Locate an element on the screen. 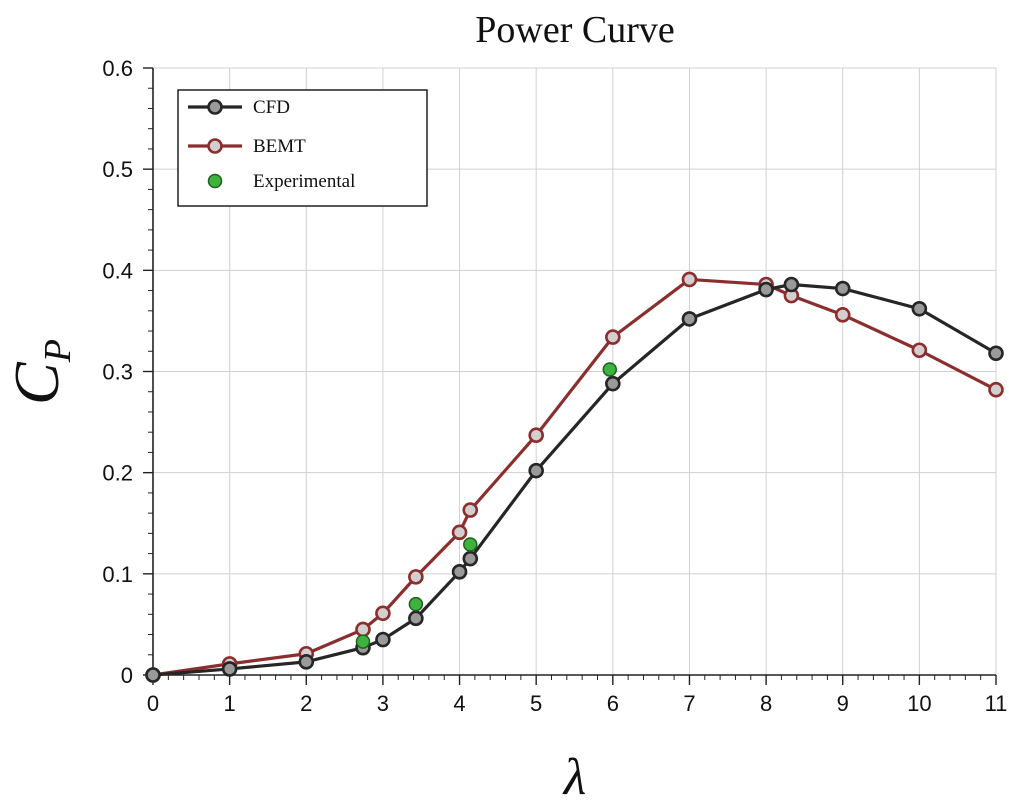 Image resolution: width=1009 pixels, height=809 pixels. legend: CFD BEMT Experimental is located at coordinates (302, 148).